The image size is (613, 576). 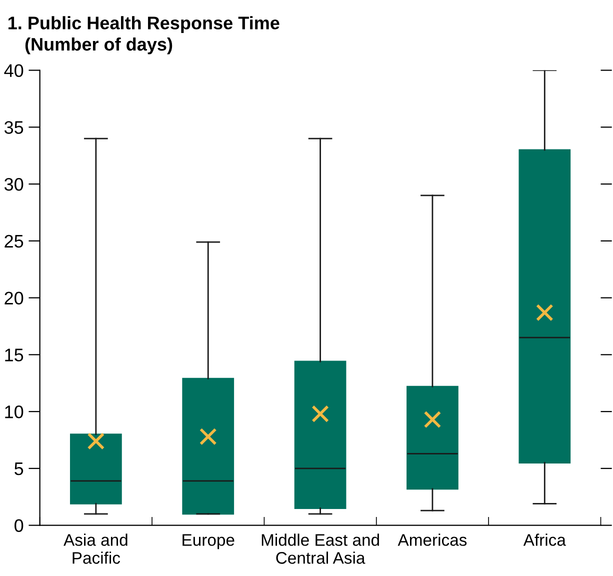 I want to click on y-tick-label: 25, so click(x=14, y=241).